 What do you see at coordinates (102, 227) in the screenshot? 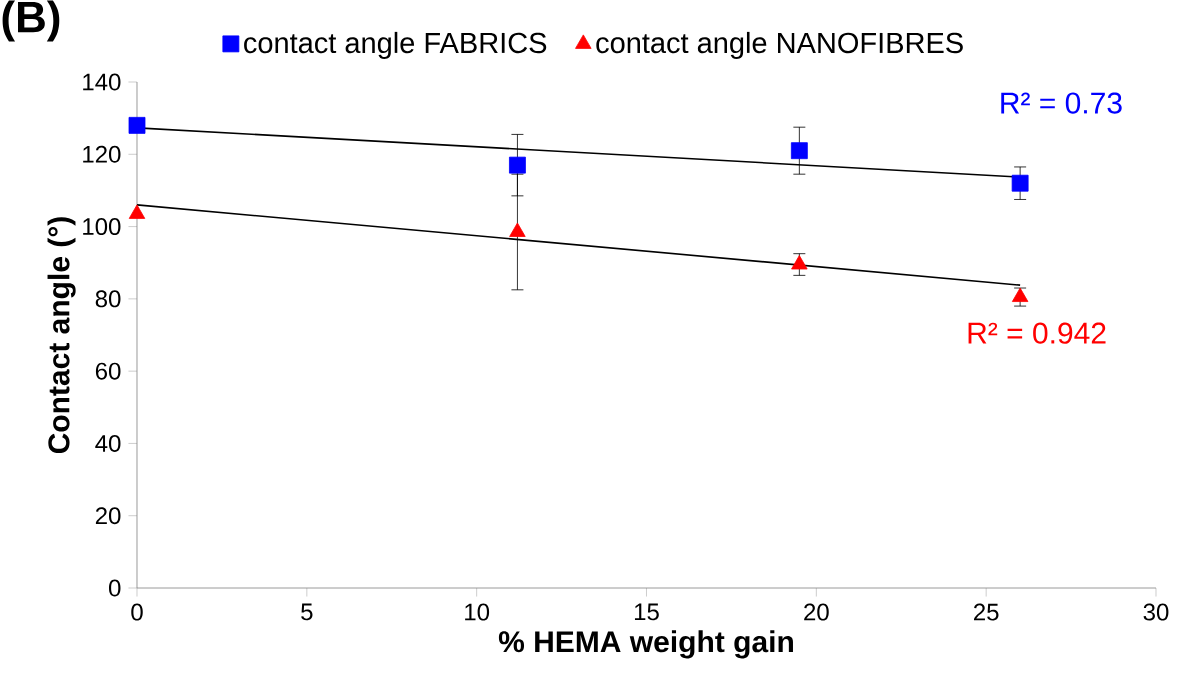
I see `y-tick-label: 100` at bounding box center [102, 227].